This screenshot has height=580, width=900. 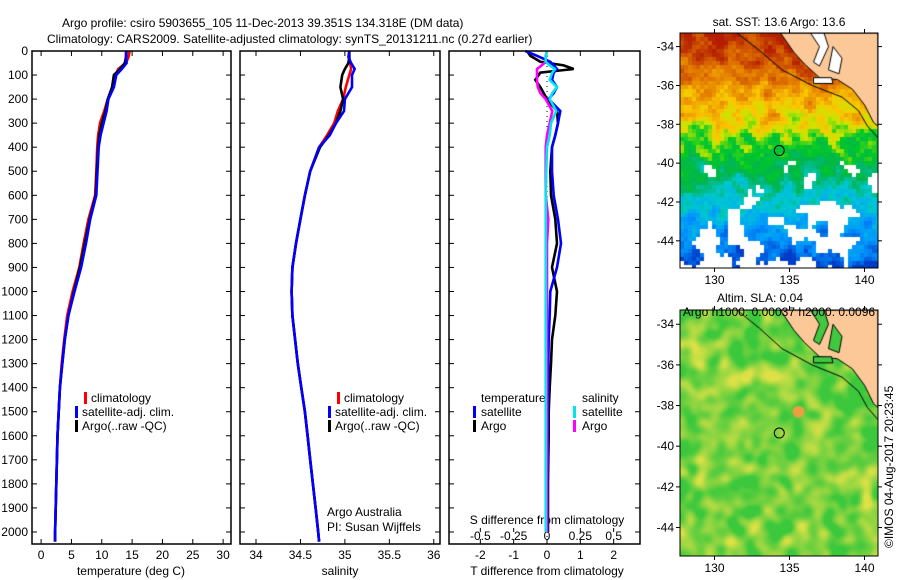 I want to click on x-tick-label: 35, so click(x=345, y=555).